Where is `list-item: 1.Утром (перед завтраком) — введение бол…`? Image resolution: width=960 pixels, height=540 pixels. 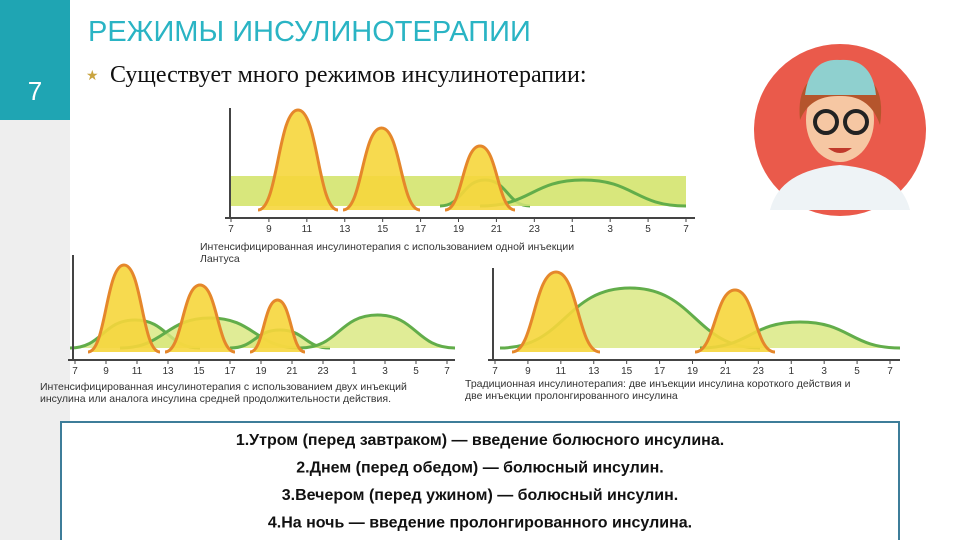
list-item: 1.Утром (перед завтраком) — введение бол… is located at coordinates (480, 440).